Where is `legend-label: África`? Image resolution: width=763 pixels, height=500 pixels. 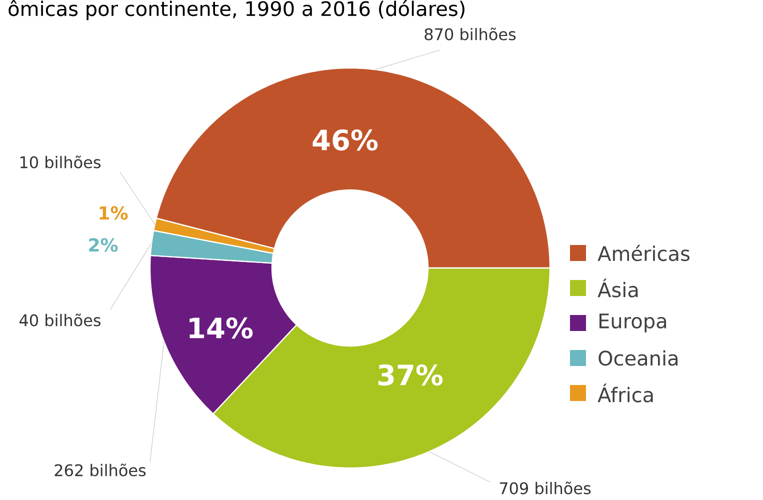 legend-label: África is located at coordinates (625, 393).